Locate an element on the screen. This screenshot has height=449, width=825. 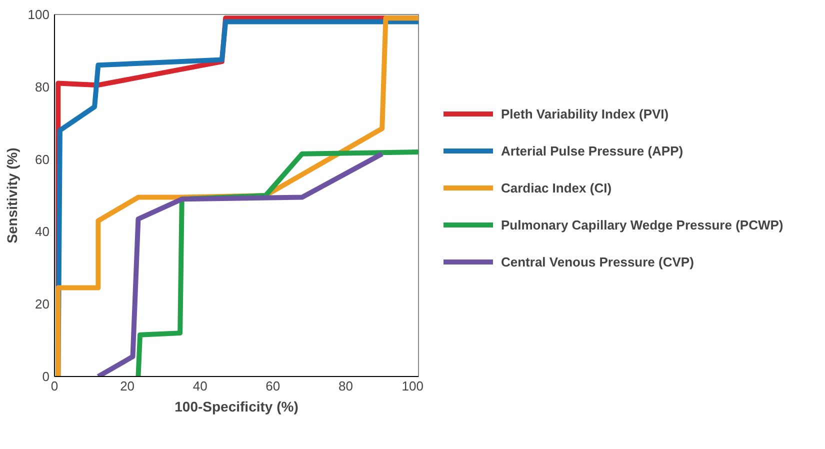
legend-label: Central Venous Pressure (CVP) is located at coordinates (597, 261).